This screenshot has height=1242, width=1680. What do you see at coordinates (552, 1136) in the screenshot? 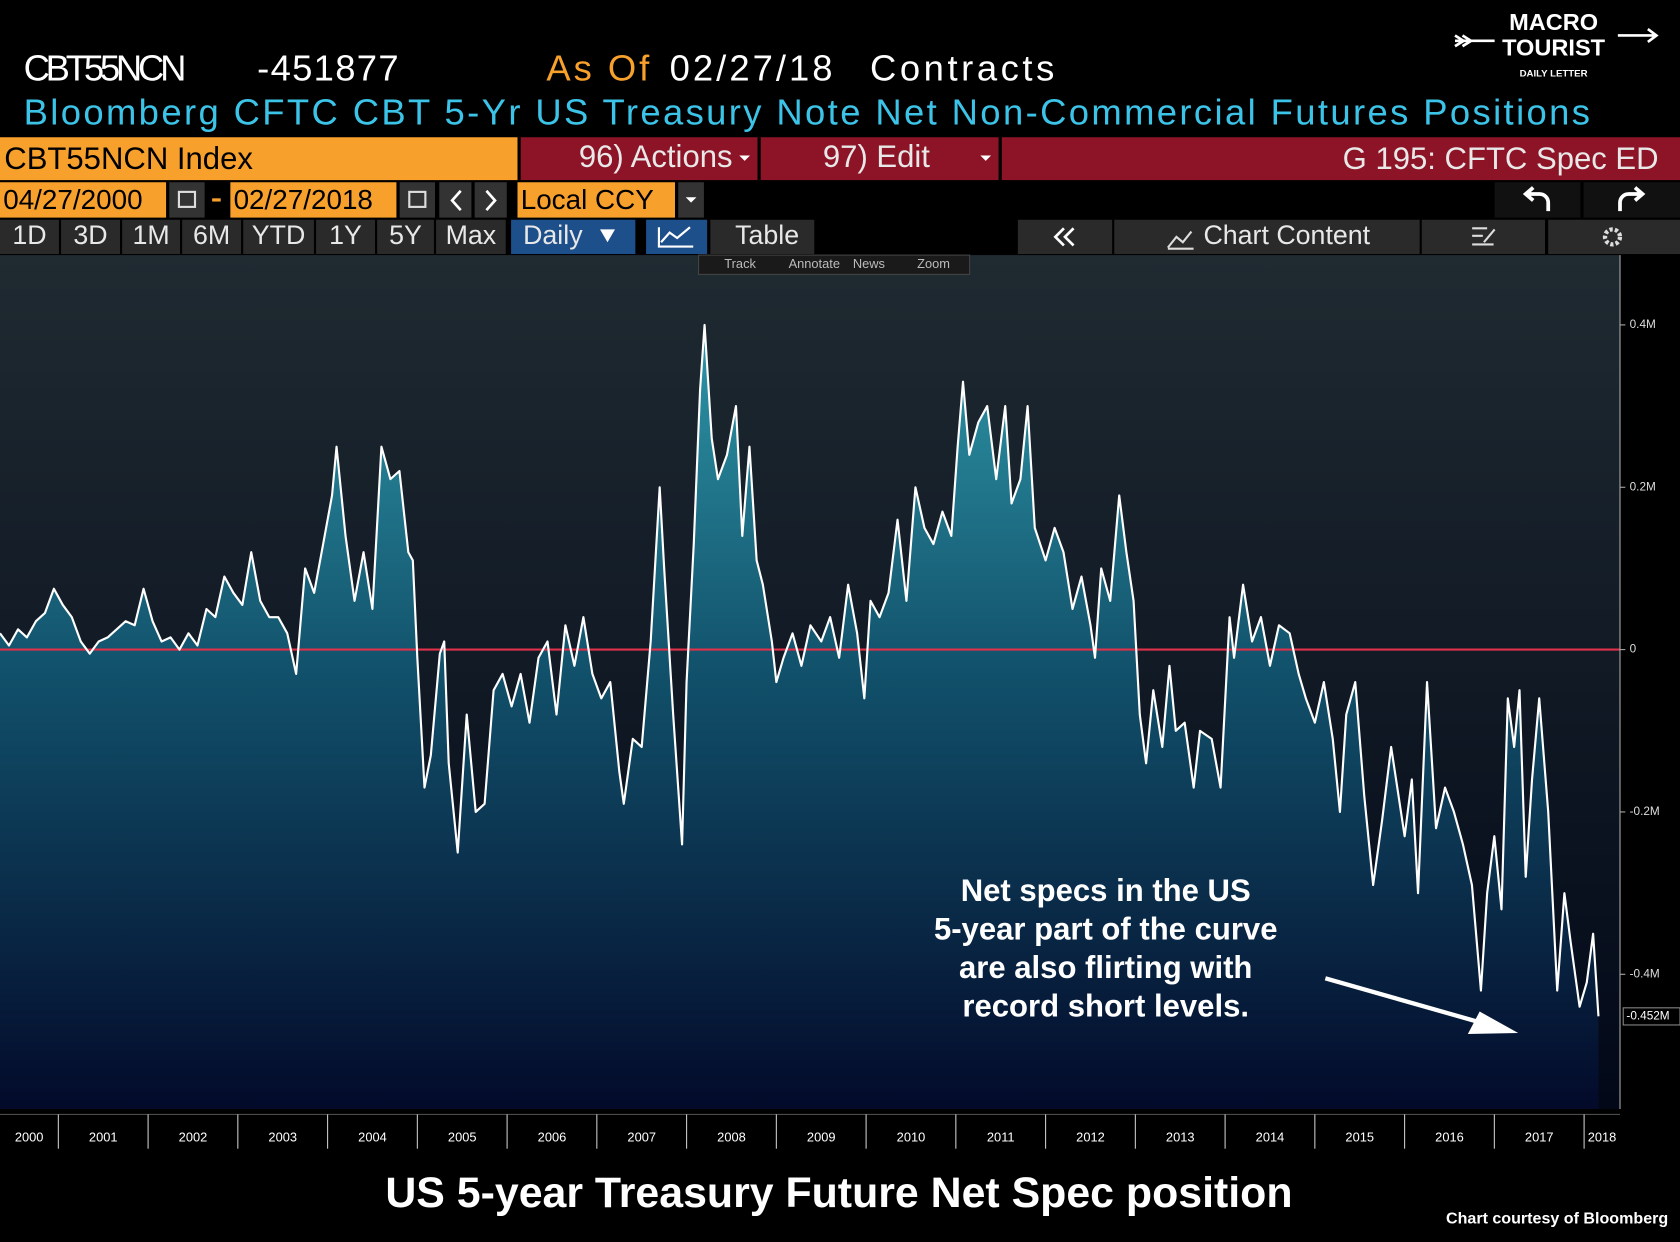
I see `x-tick-label: 2006` at bounding box center [552, 1136].